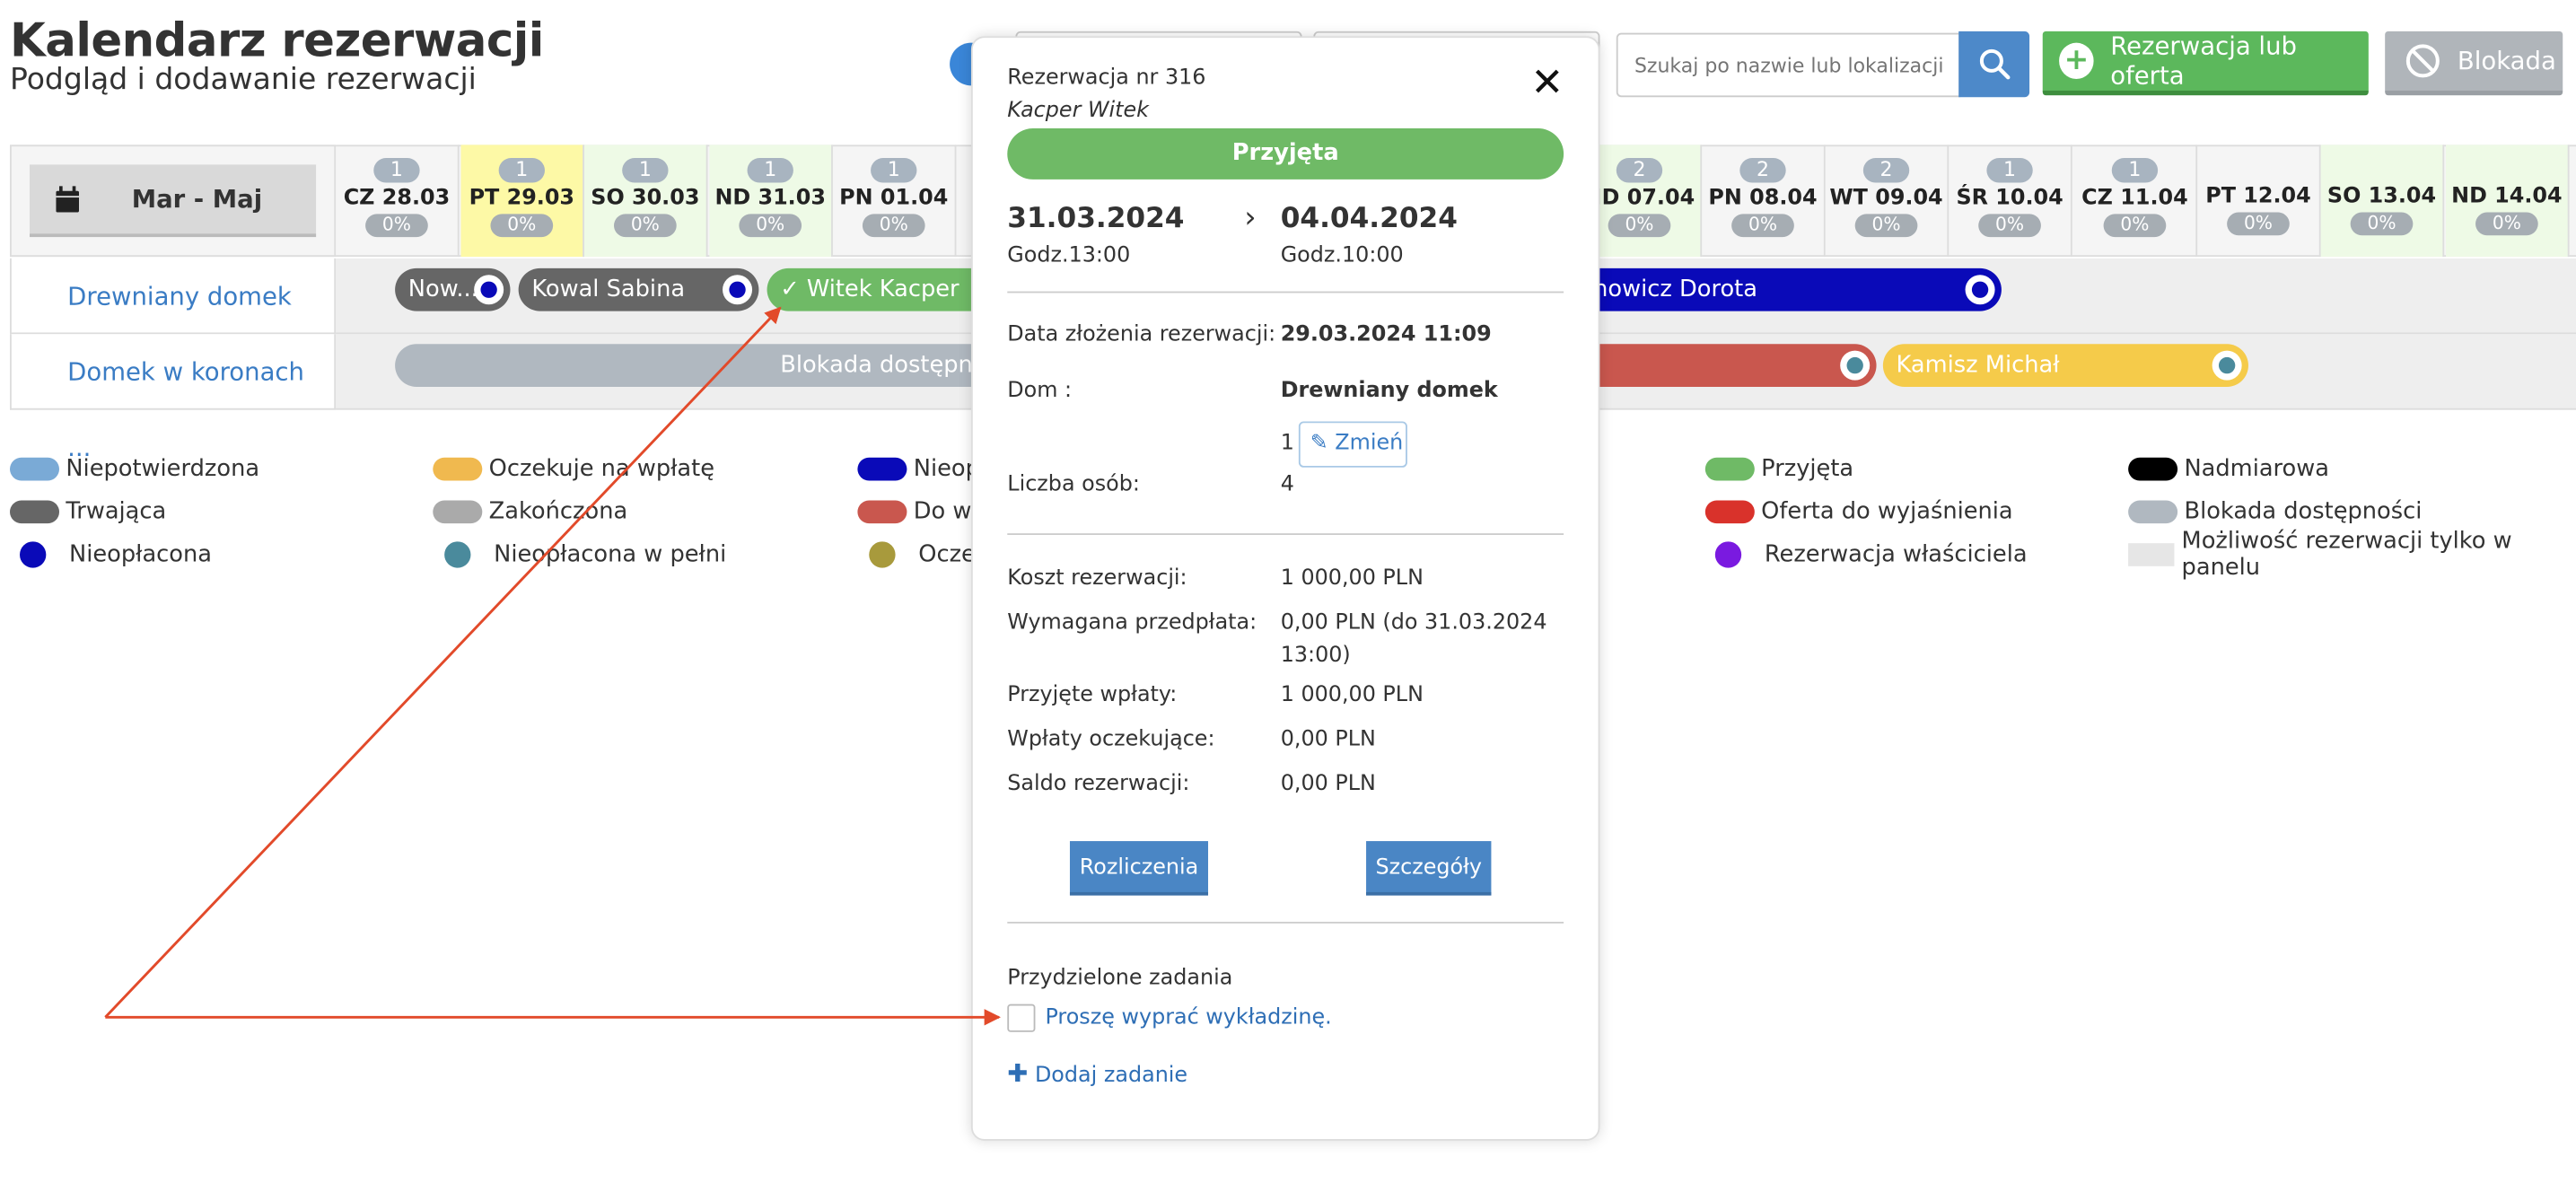 The height and width of the screenshot is (1192, 2576). What do you see at coordinates (1791, 289) in the screenshot?
I see `booking-bar: howicz Dorota` at bounding box center [1791, 289].